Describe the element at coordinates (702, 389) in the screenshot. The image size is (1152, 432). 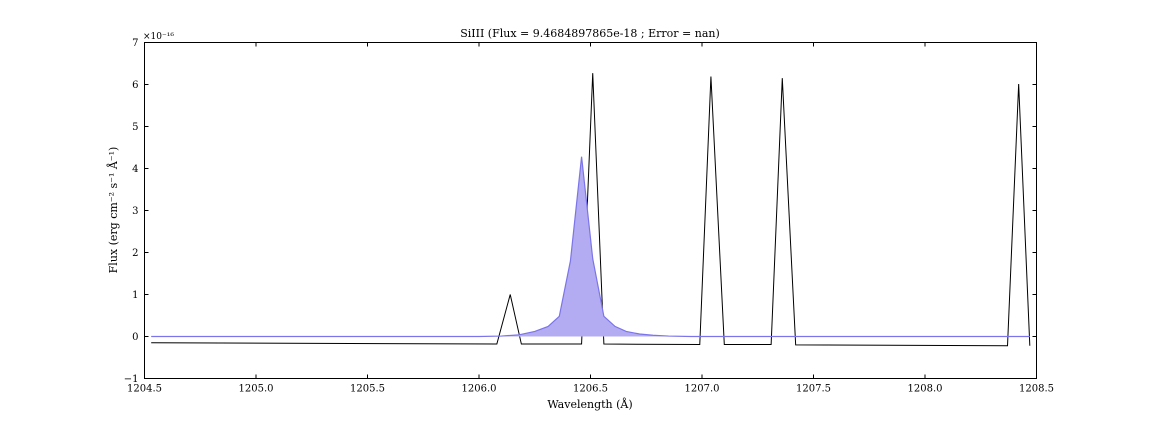
I see `x-tick-label: 1207.0` at that location.